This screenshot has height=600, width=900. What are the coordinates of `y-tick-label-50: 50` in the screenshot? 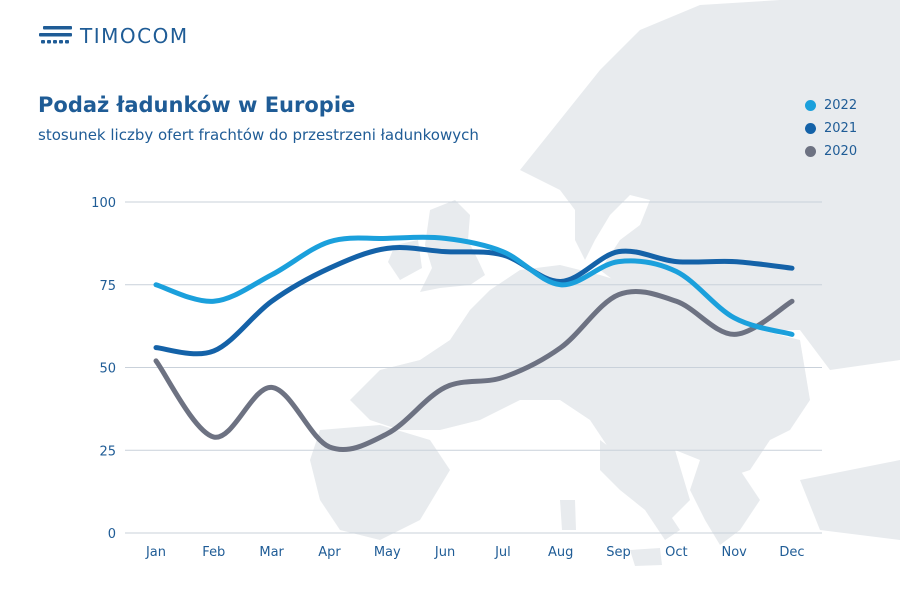 It's located at (107, 369).